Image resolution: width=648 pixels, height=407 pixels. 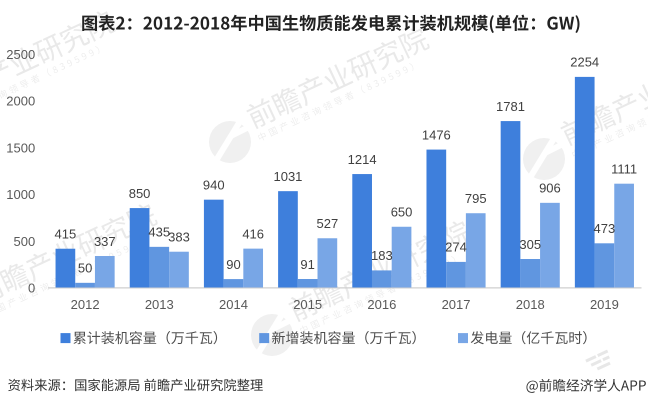 What do you see at coordinates (530, 304) in the screenshot?
I see `svg-text: 2018` at bounding box center [530, 304].